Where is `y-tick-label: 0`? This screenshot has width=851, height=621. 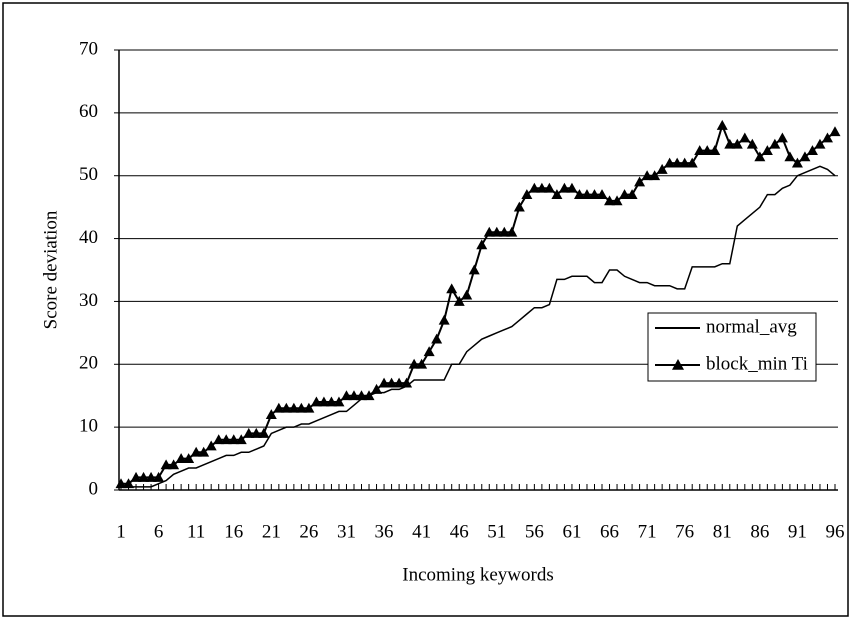 y-tick-label: 0 is located at coordinates (94, 488).